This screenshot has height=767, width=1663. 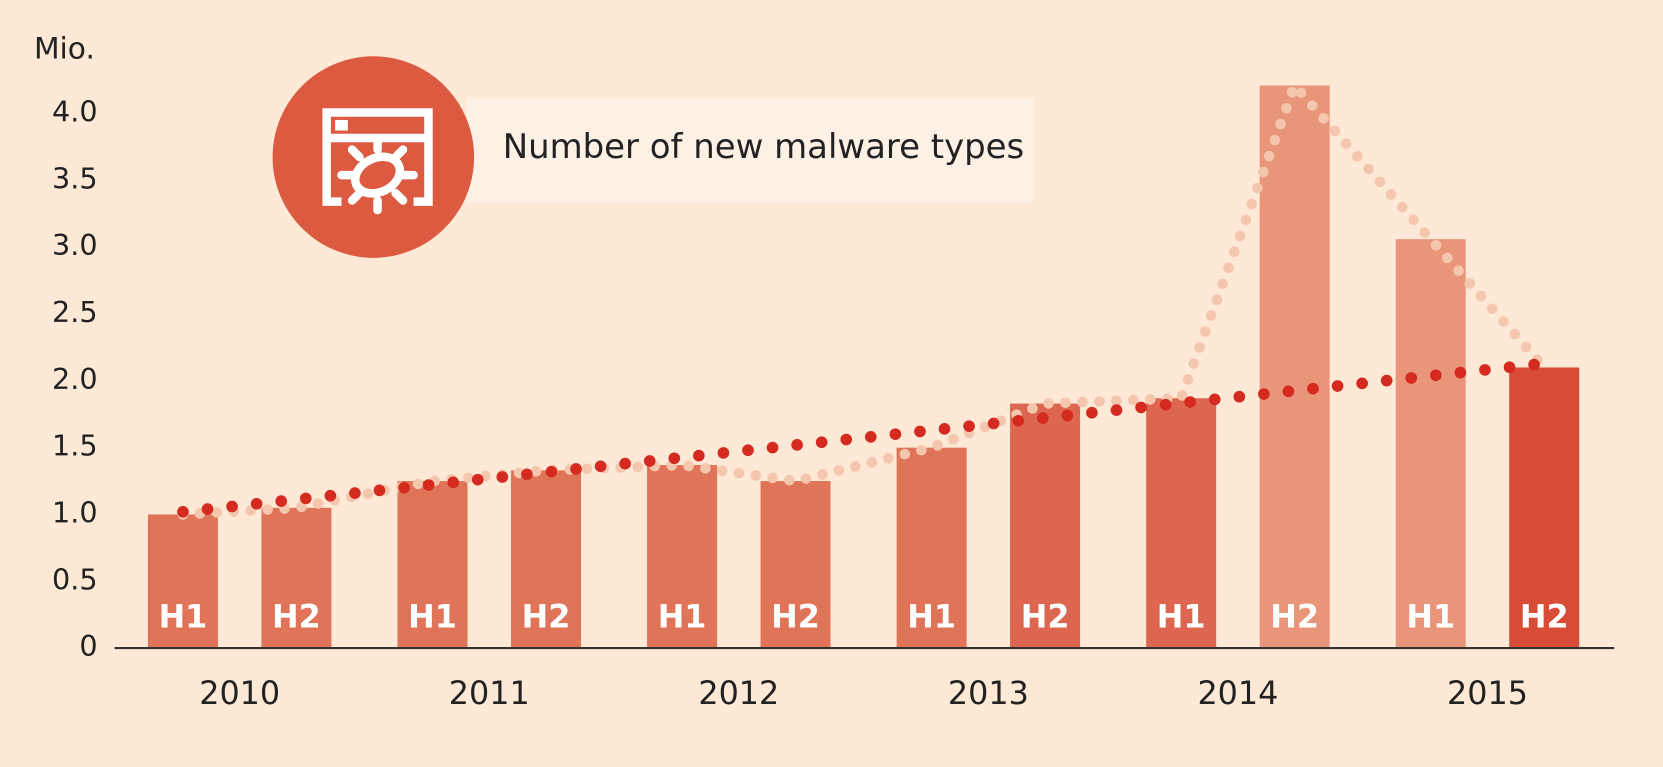 I want to click on window-frame, so click(x=377, y=157).